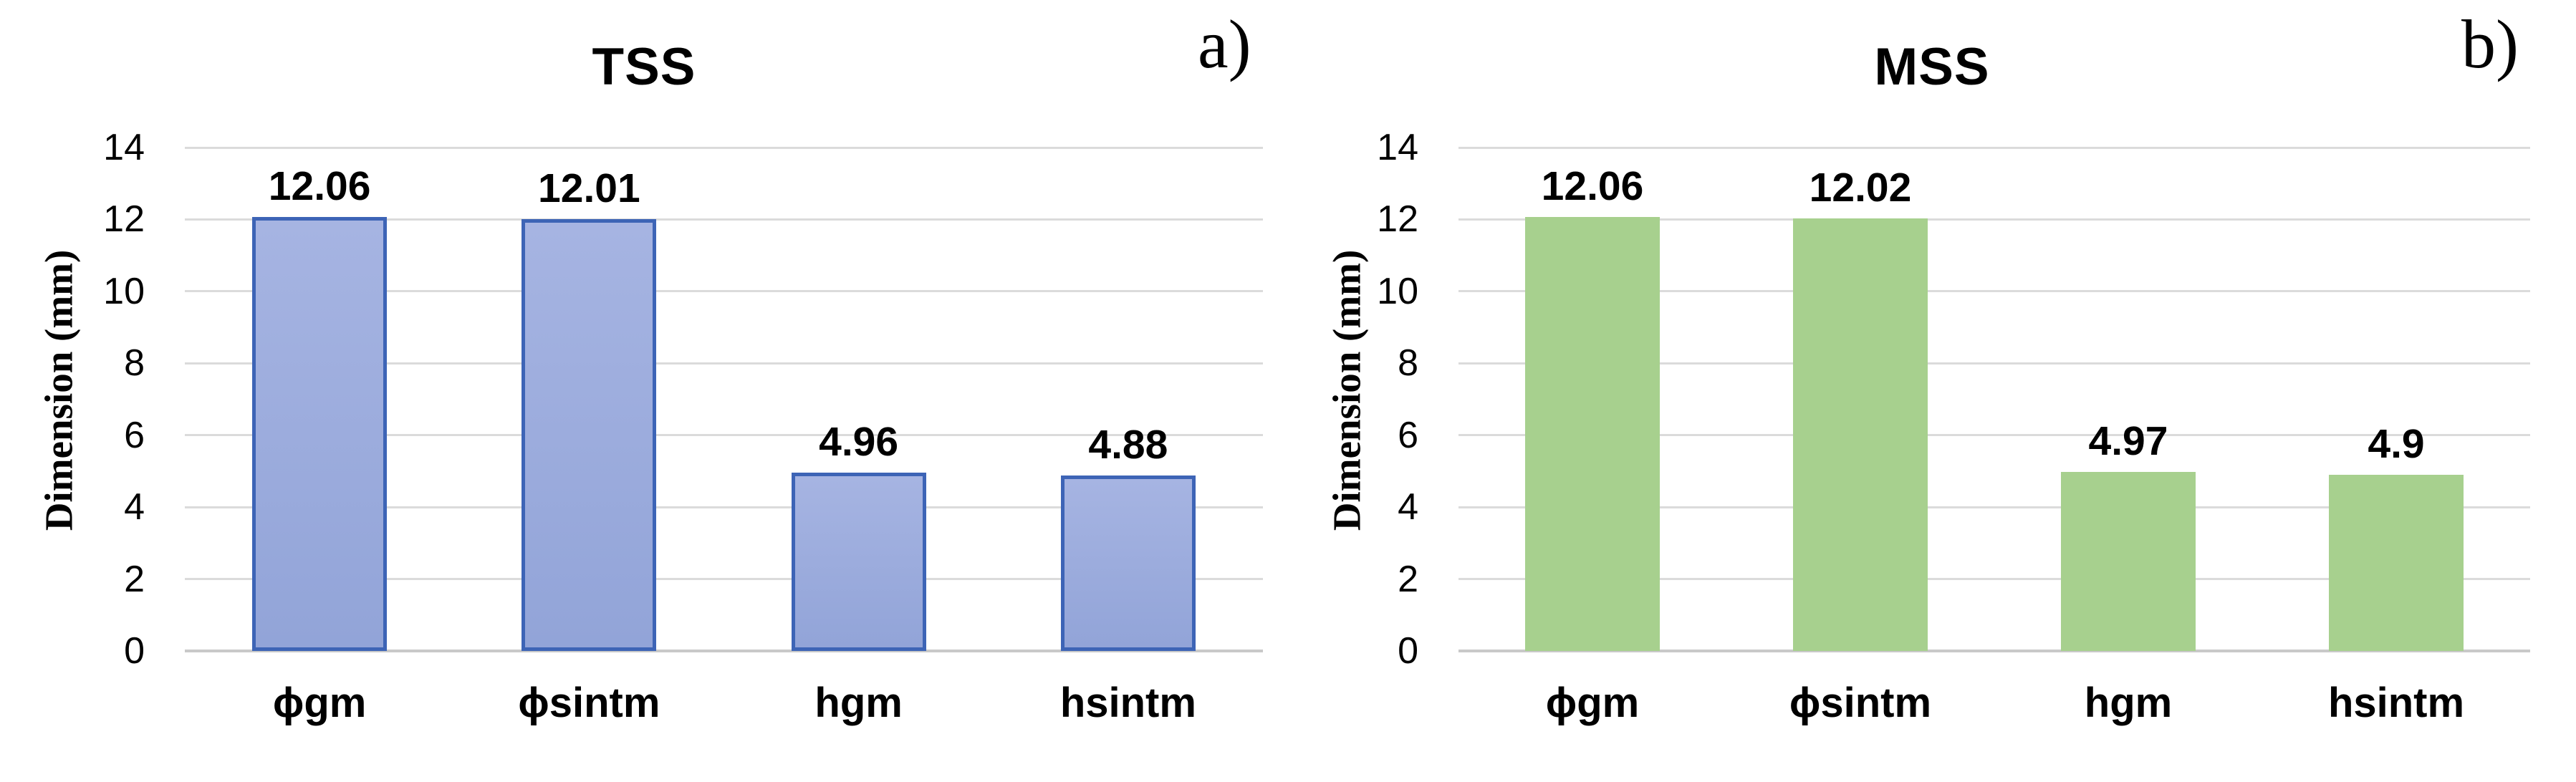  What do you see at coordinates (2490, 44) in the screenshot?
I see `panel-letter-b: b)` at bounding box center [2490, 44].